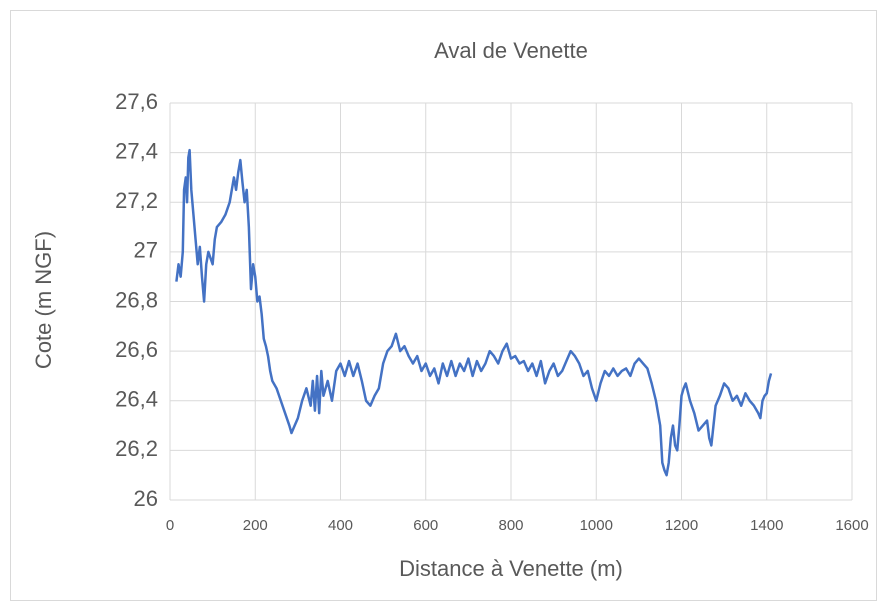 Image resolution: width=887 pixels, height=605 pixels. What do you see at coordinates (136, 349) in the screenshot?
I see `y-tick-label: 26,6` at bounding box center [136, 349].